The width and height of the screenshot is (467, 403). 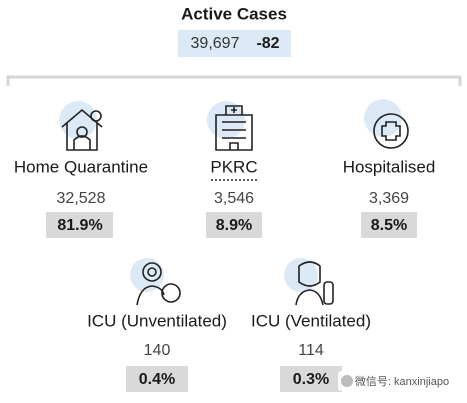 What do you see at coordinates (389, 166) in the screenshot?
I see `item-label: Hospitalised` at bounding box center [389, 166].